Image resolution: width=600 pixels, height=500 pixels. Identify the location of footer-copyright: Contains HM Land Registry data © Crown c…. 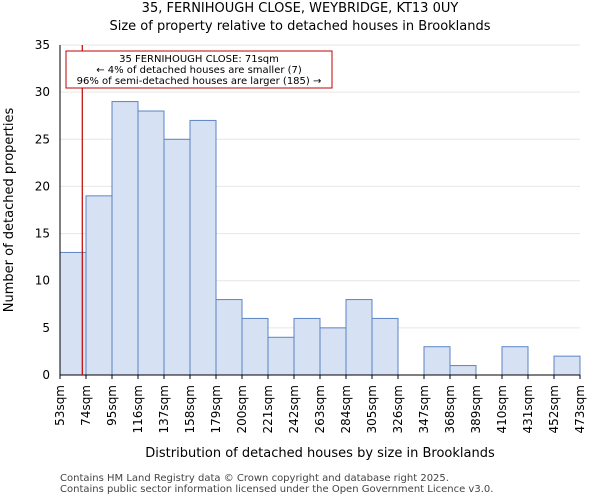
(254, 478).